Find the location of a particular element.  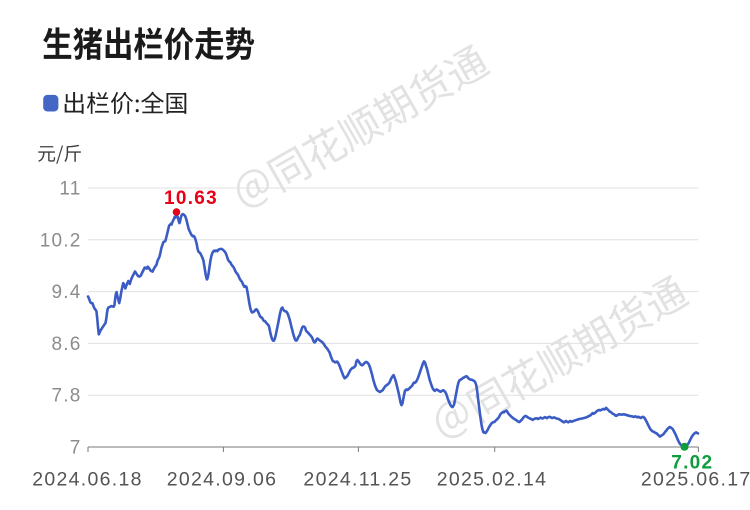

svg-text: 2025.02.14 is located at coordinates (492, 480).